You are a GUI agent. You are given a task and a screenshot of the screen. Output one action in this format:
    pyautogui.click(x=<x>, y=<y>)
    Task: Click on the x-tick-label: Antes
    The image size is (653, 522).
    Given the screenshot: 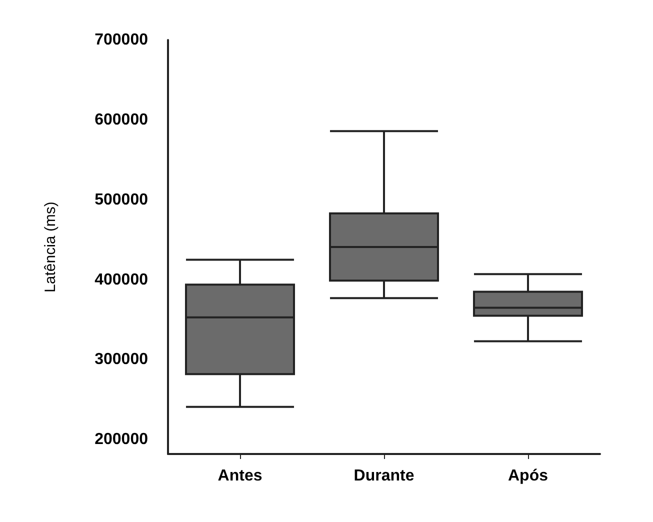 What is the action you would take?
    pyautogui.click(x=240, y=476)
    